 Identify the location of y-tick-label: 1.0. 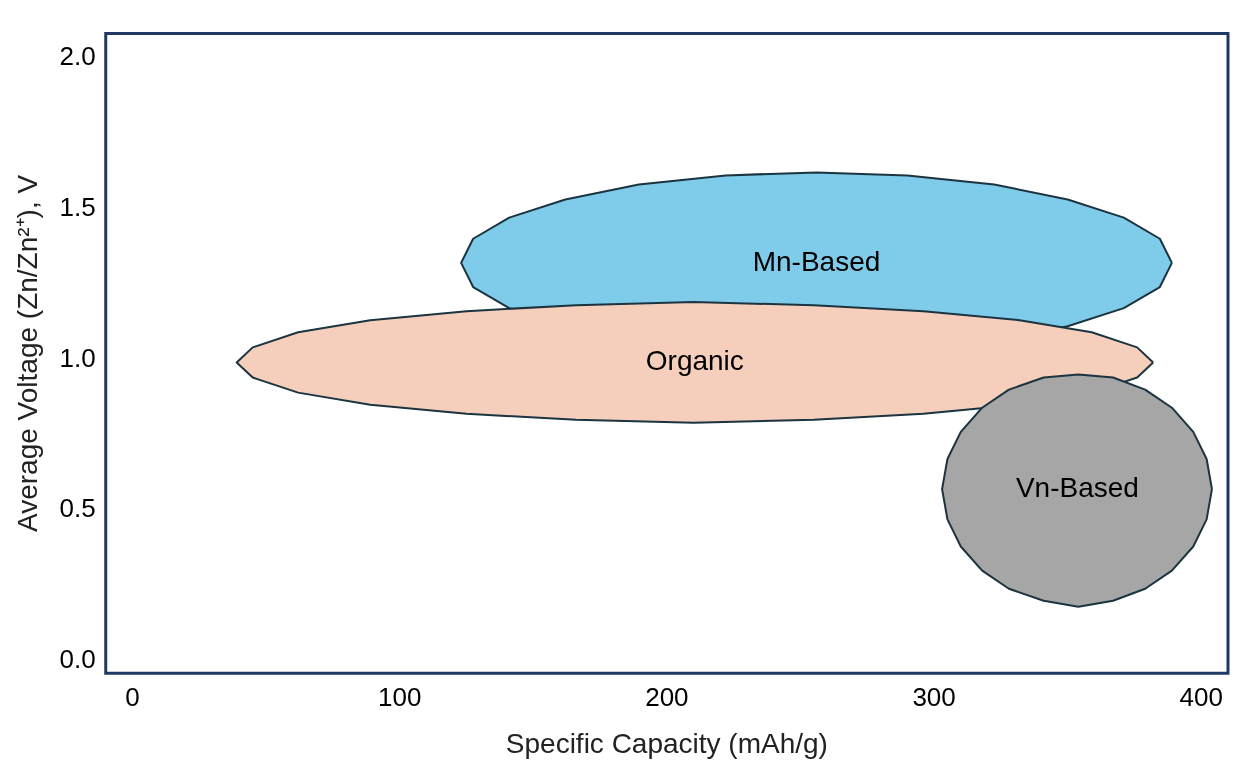
(77, 357).